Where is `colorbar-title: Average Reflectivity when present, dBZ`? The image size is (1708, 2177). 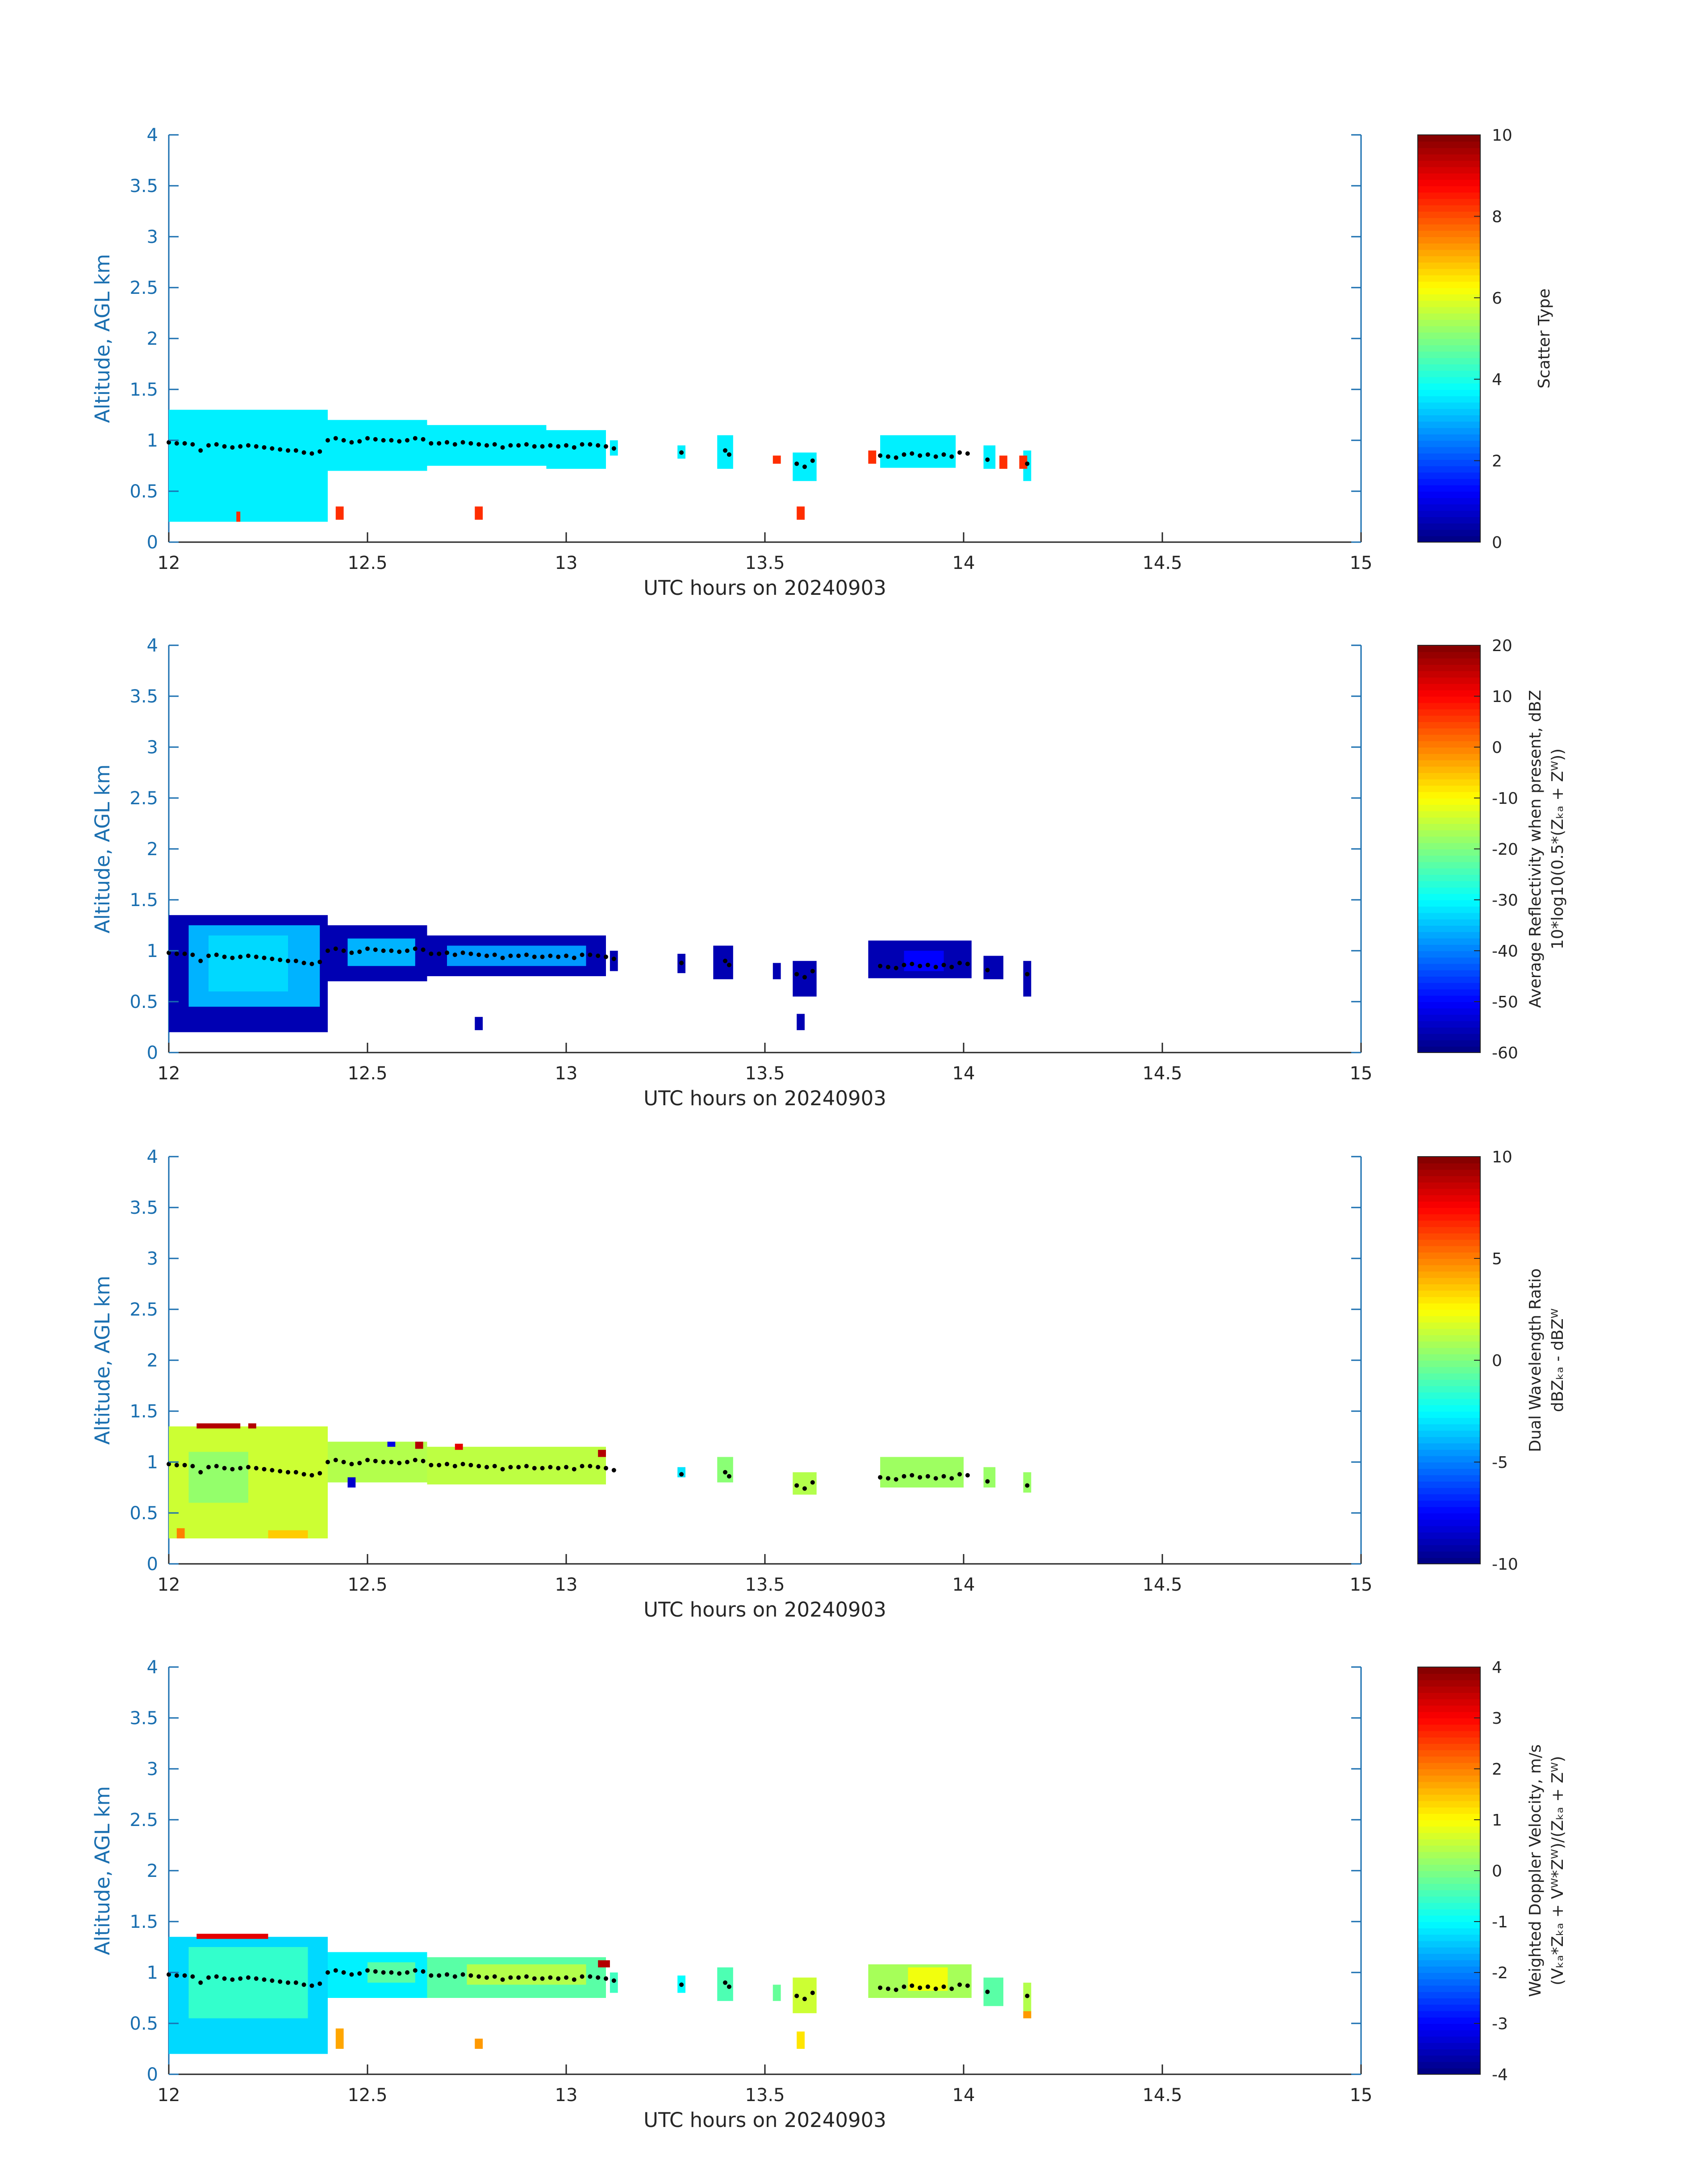 colorbar-title: Average Reflectivity when present, dBZ is located at coordinates (1535, 849).